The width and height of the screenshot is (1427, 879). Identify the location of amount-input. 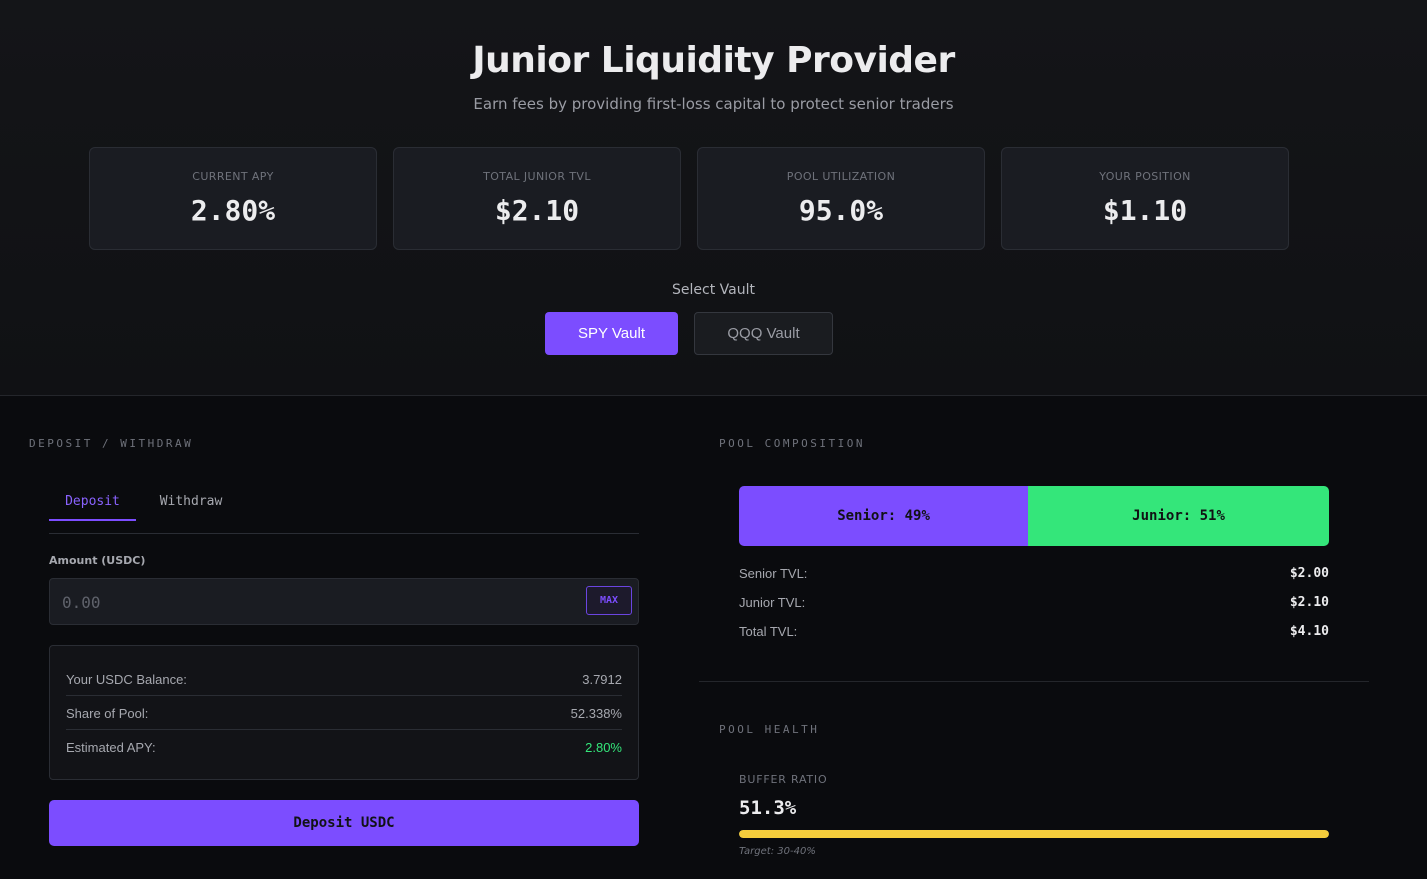
(312, 602).